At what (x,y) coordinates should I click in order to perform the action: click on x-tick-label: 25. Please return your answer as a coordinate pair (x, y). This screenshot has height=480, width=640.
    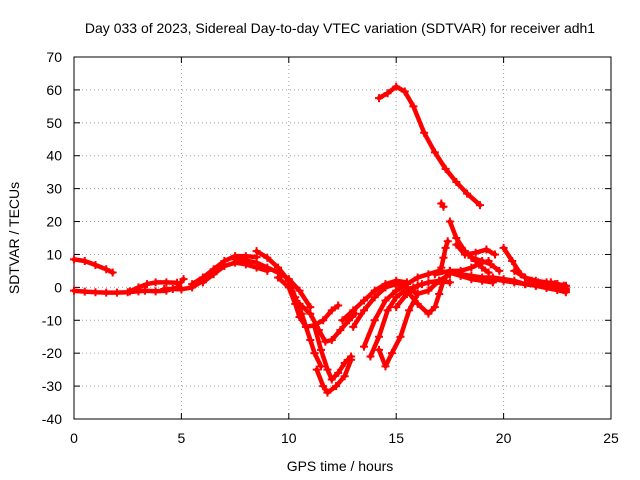
    Looking at the image, I should click on (611, 438).